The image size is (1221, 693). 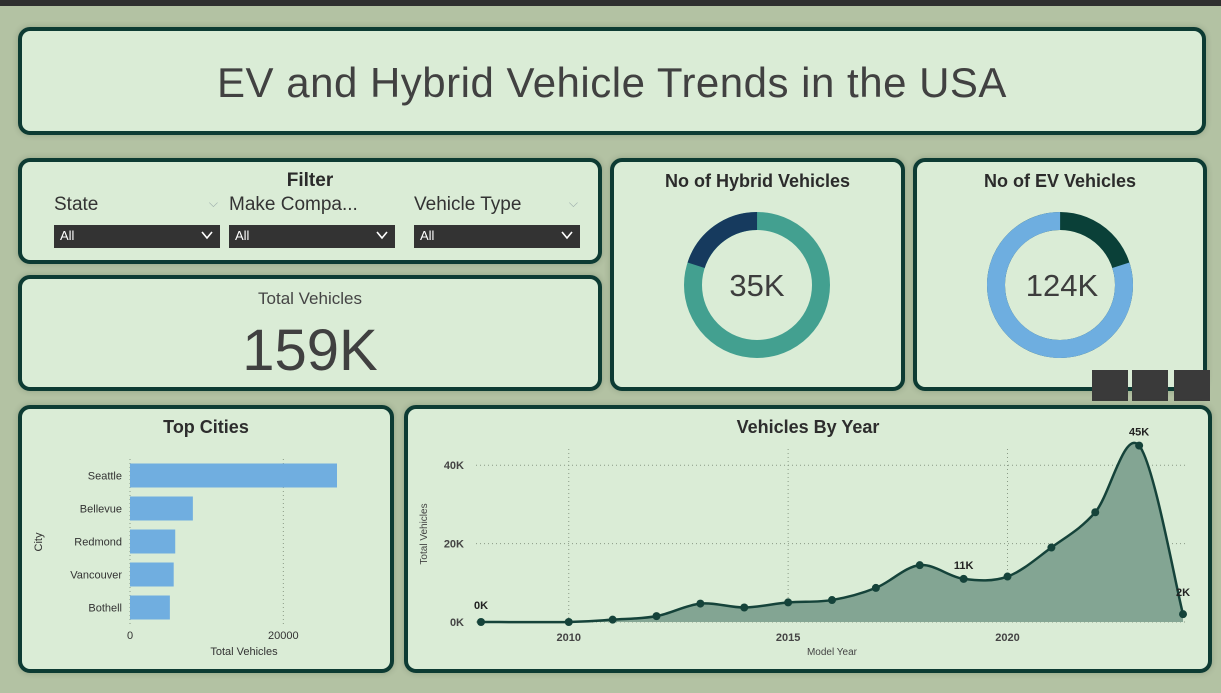 What do you see at coordinates (1183, 593) in the screenshot?
I see `data-label: 2K` at bounding box center [1183, 593].